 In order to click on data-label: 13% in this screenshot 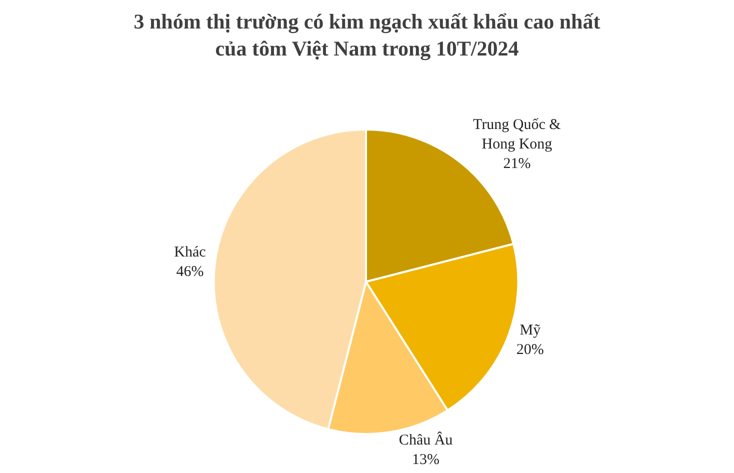, I will do `click(426, 460)`.